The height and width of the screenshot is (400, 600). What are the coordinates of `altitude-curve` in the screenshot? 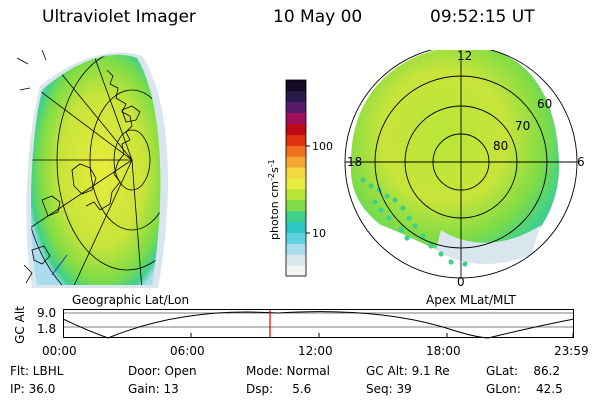 It's located at (319, 325).